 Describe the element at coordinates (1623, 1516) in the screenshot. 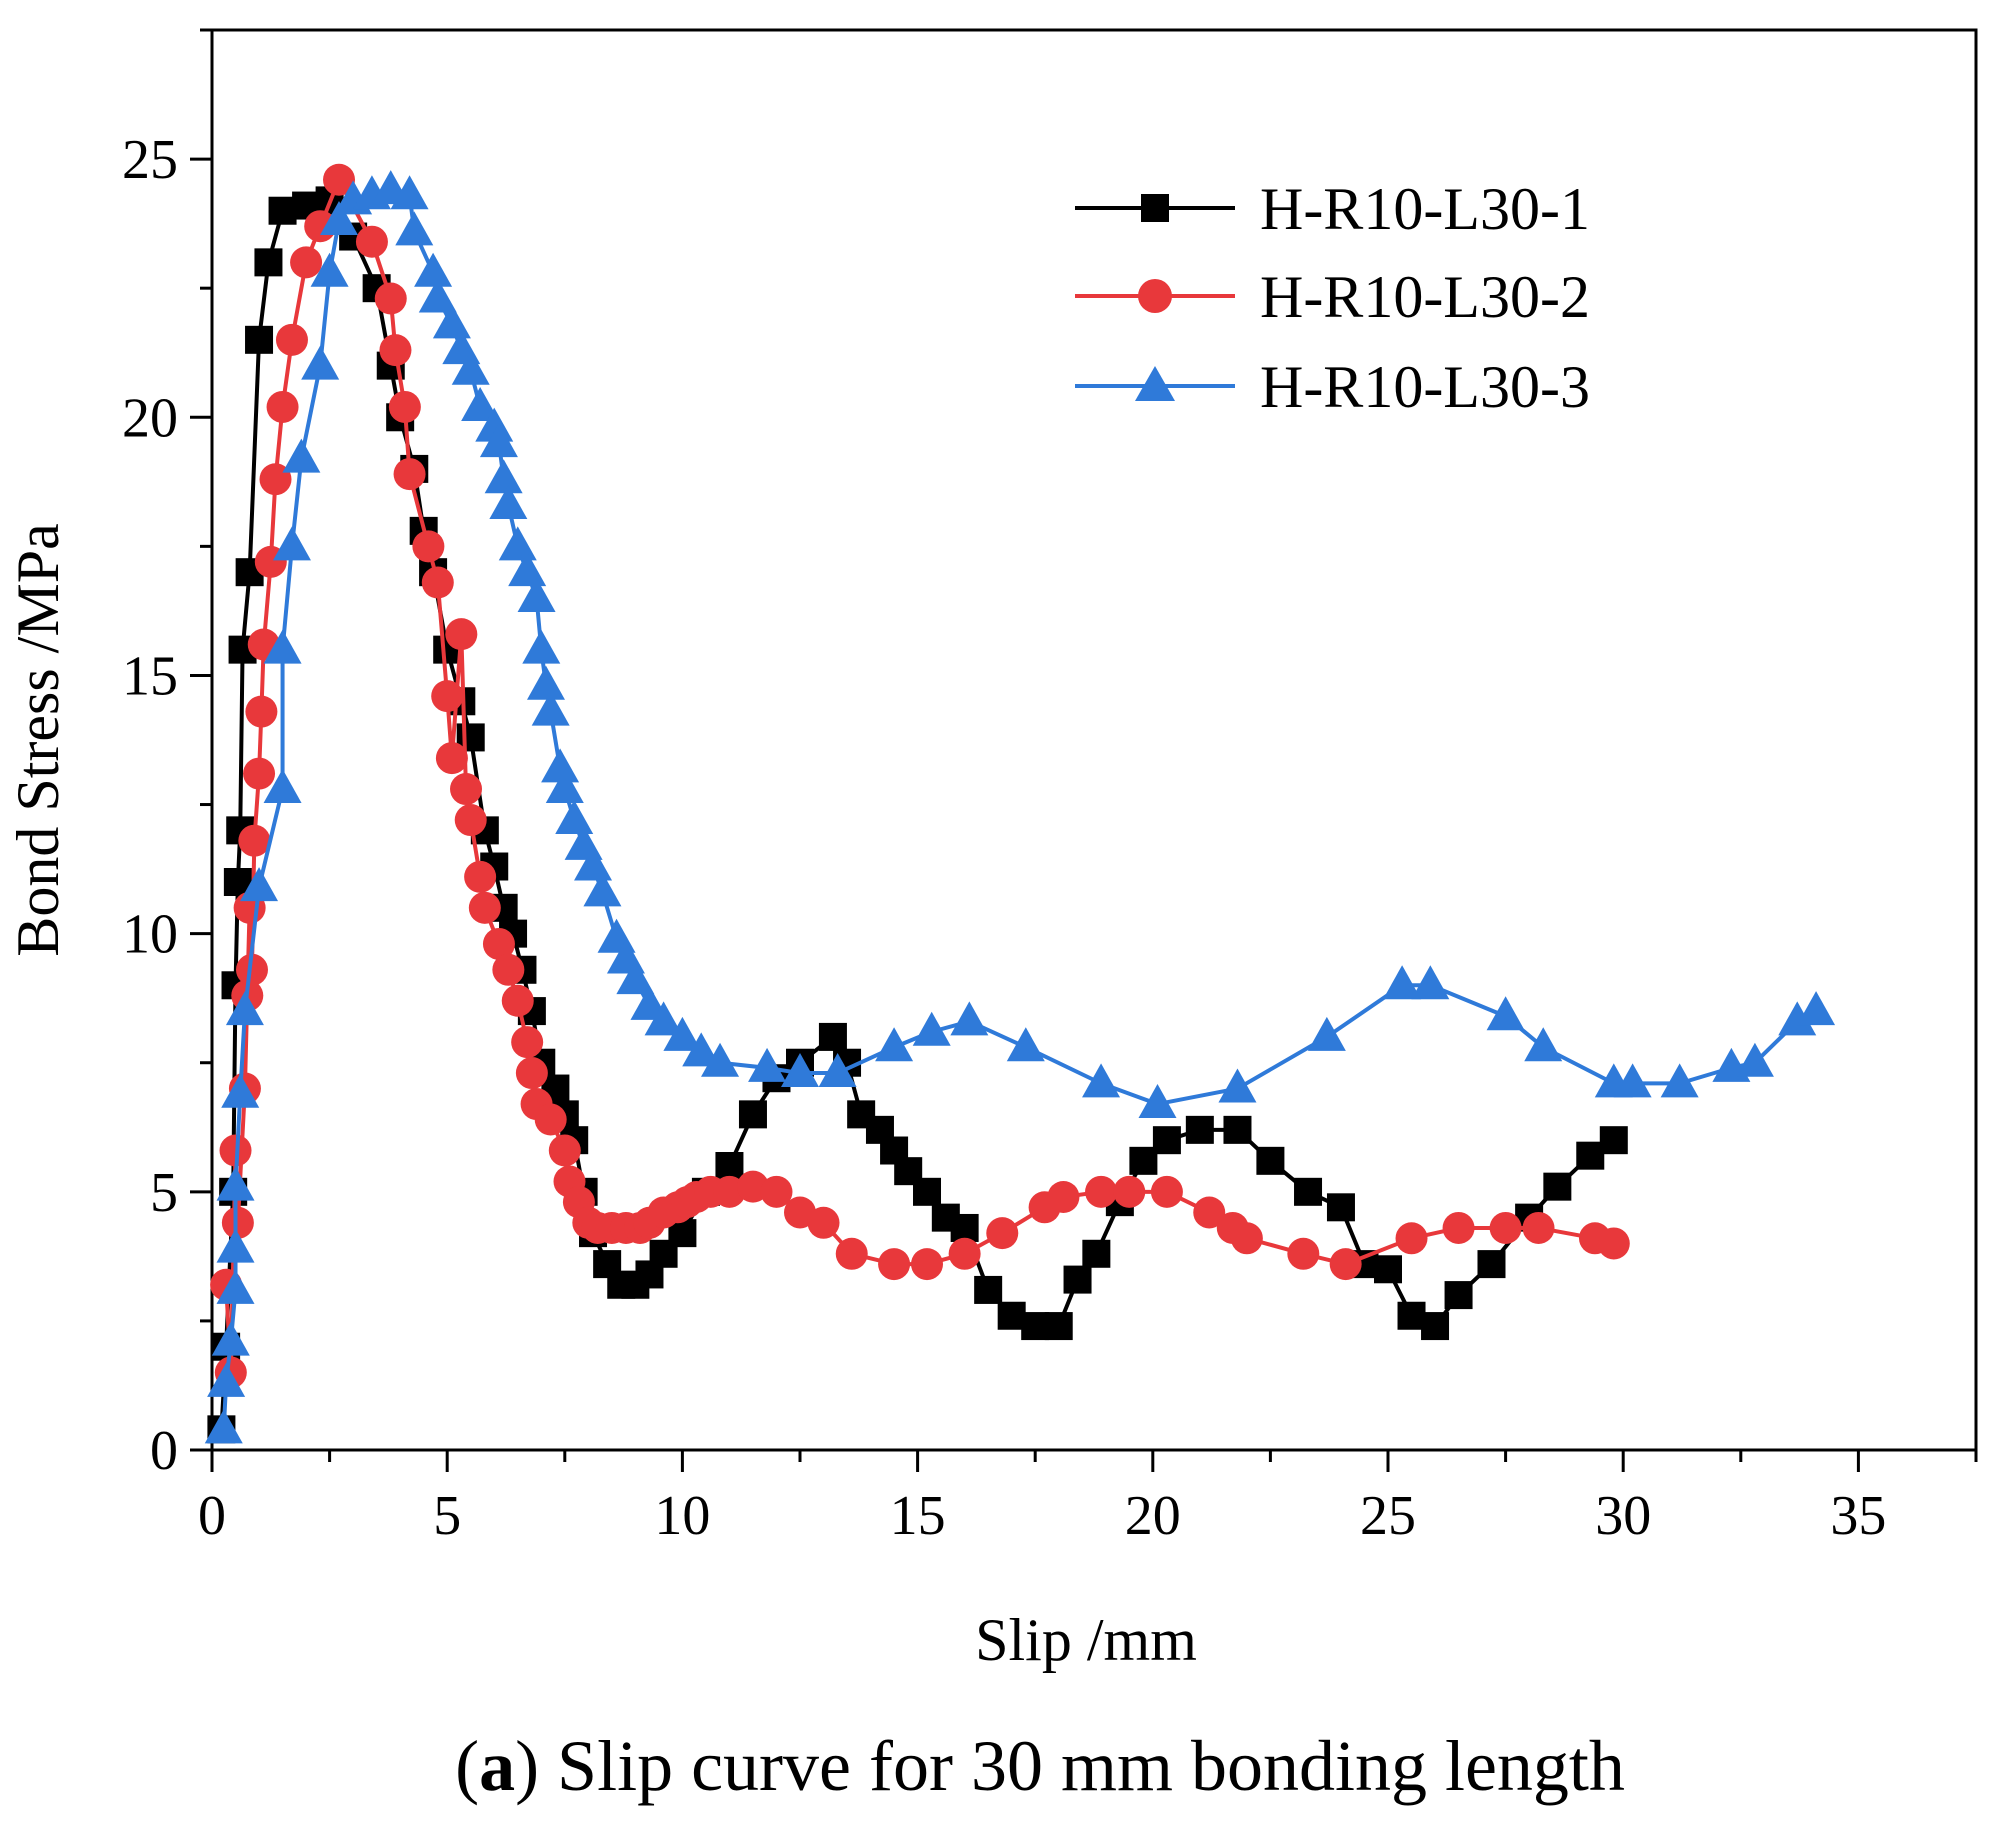

I see `x-tick-label: 30` at that location.